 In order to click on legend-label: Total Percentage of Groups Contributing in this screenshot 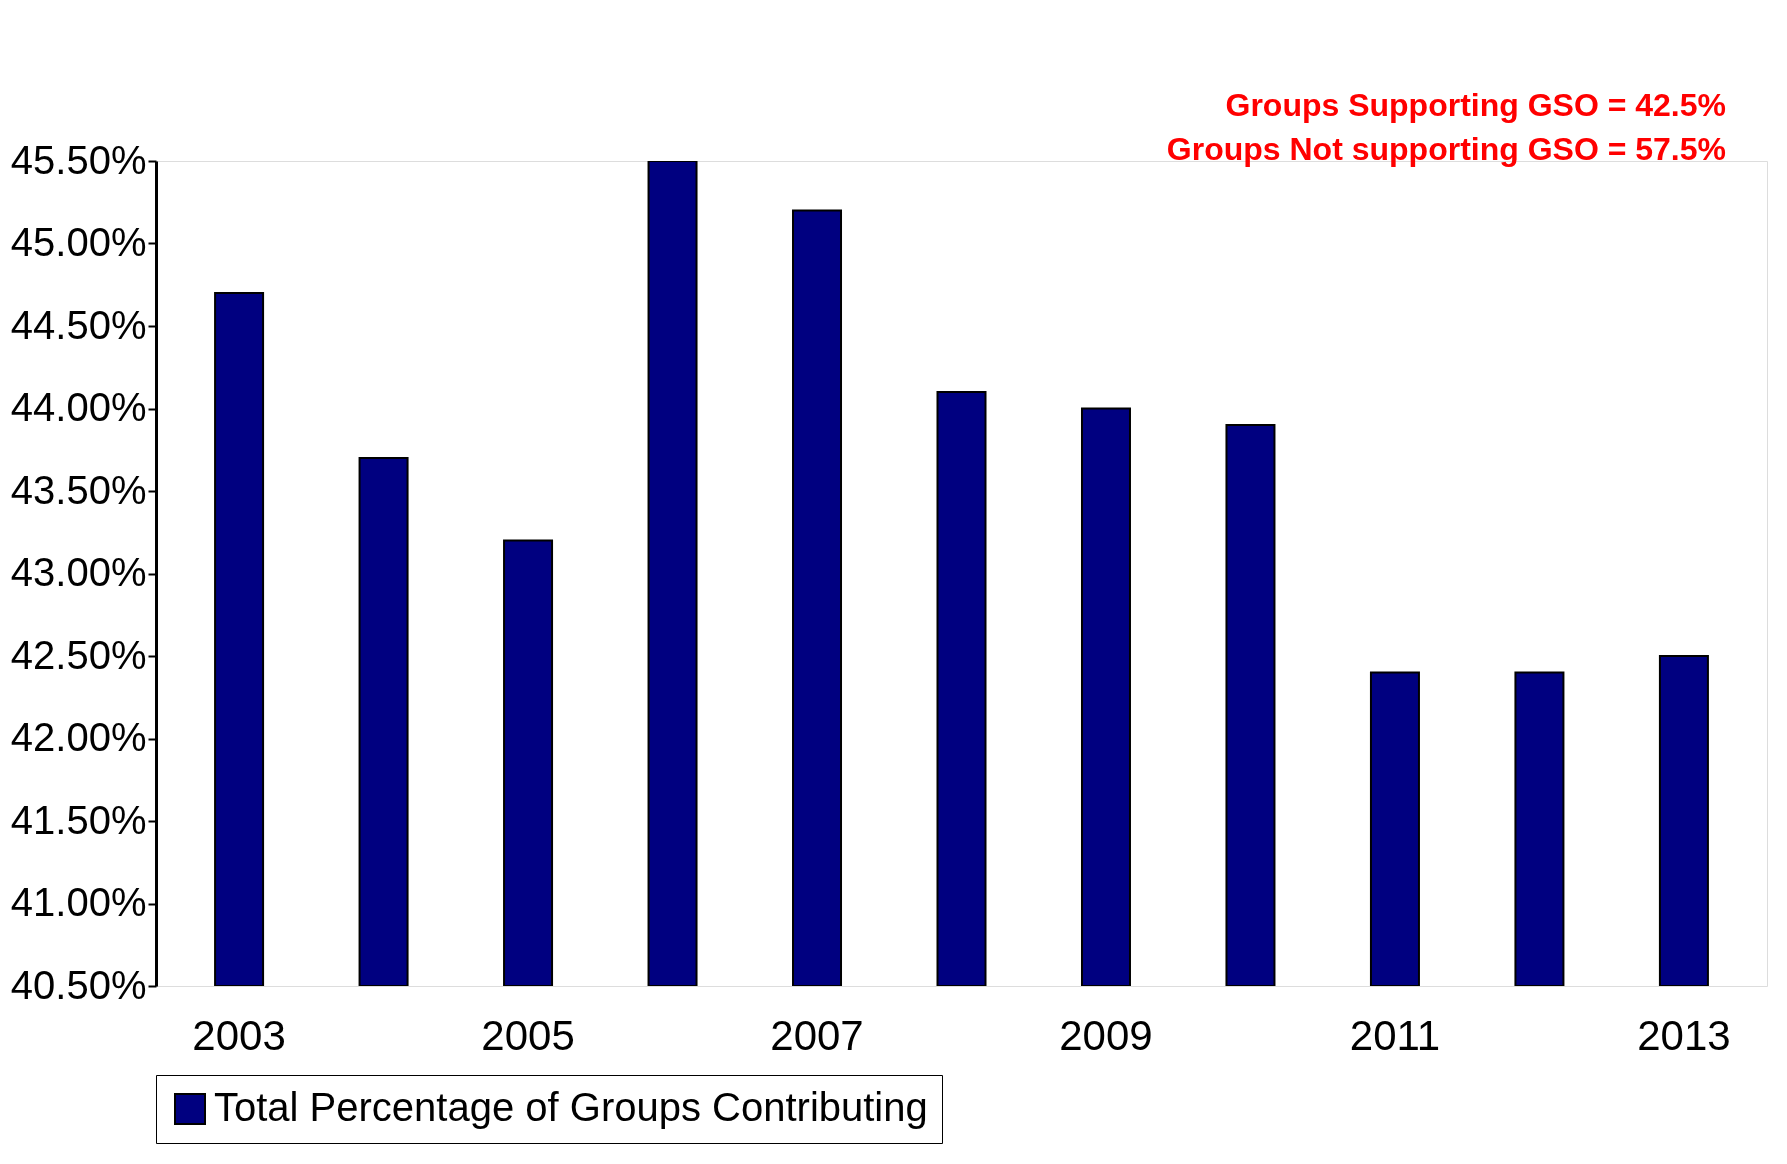, I will do `click(571, 1107)`.